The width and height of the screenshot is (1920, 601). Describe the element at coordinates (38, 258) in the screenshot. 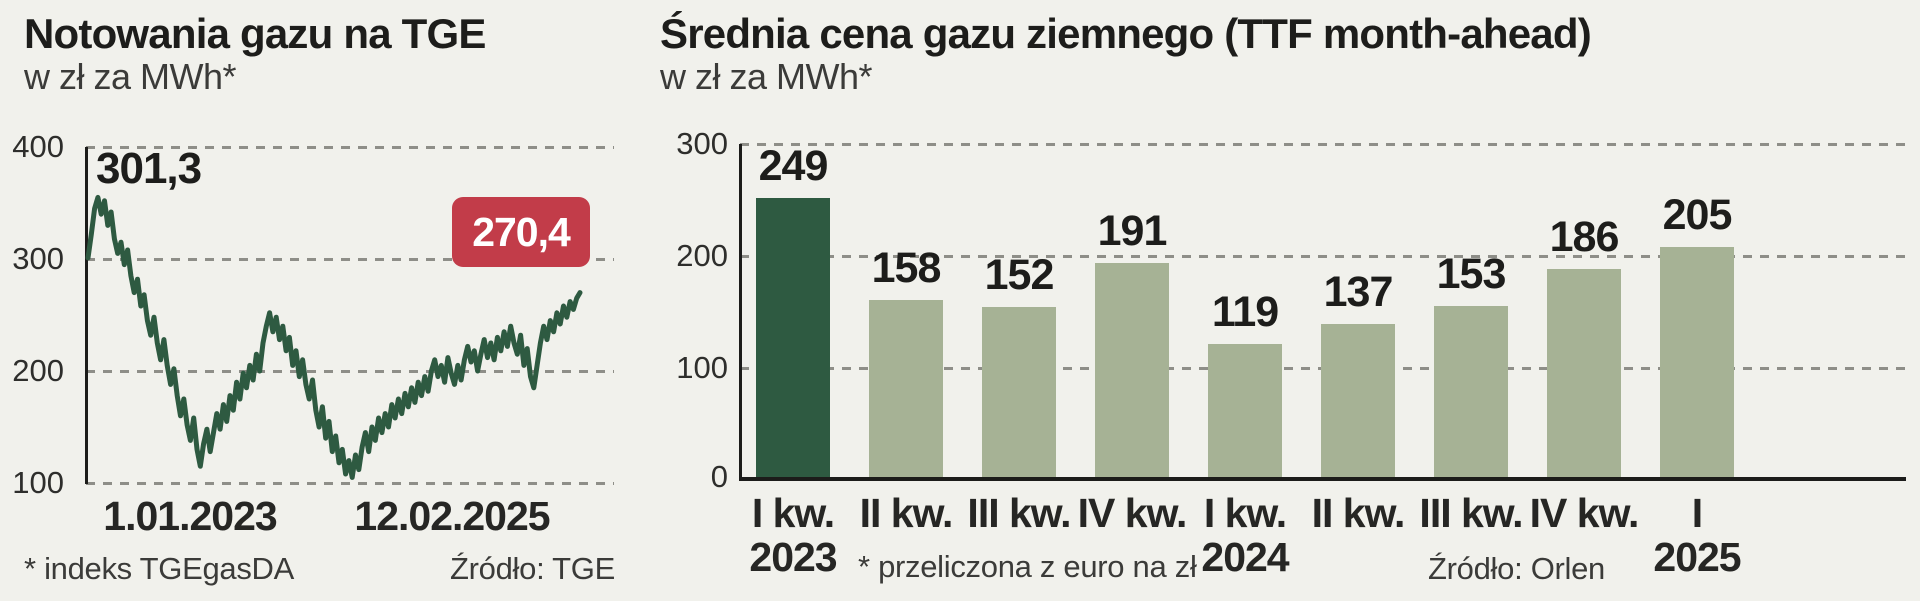

I see `left-ytick-300: 300` at that location.